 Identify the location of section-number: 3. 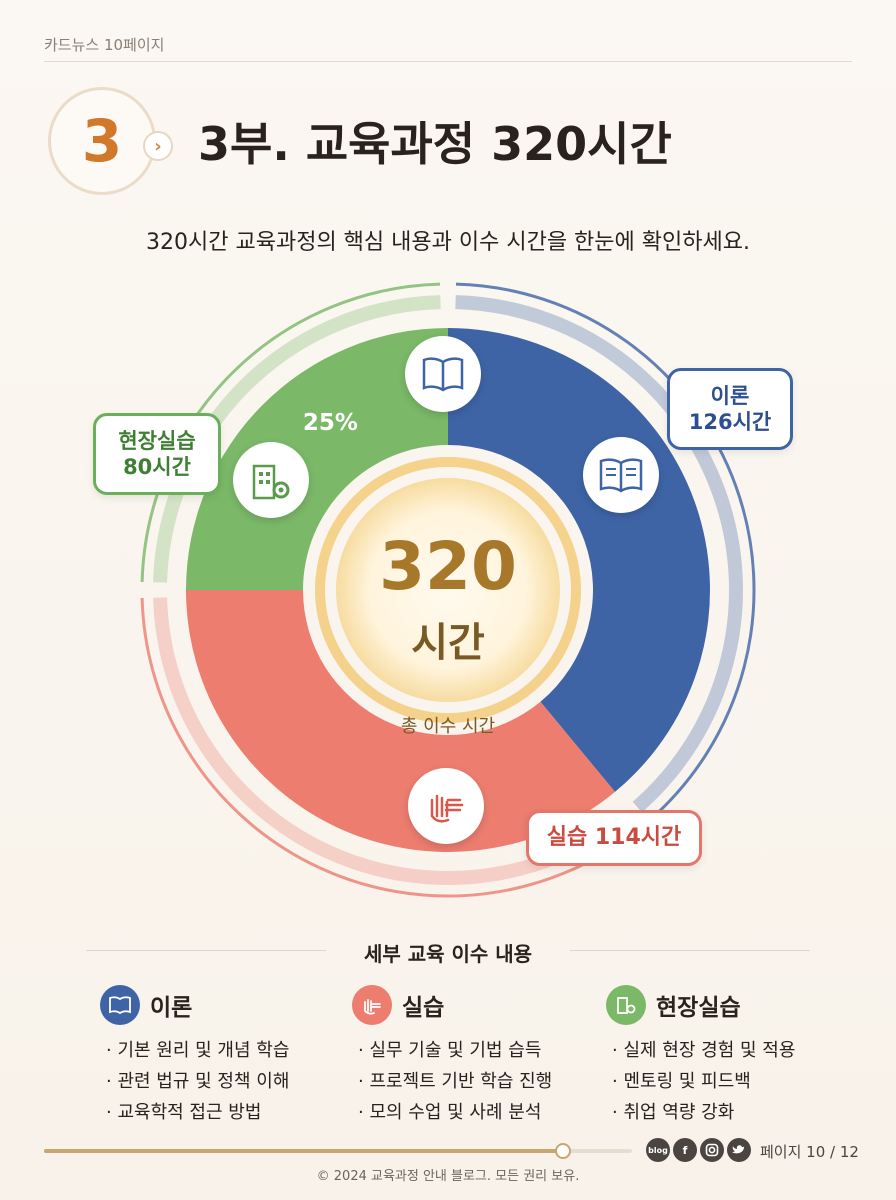
(102, 141).